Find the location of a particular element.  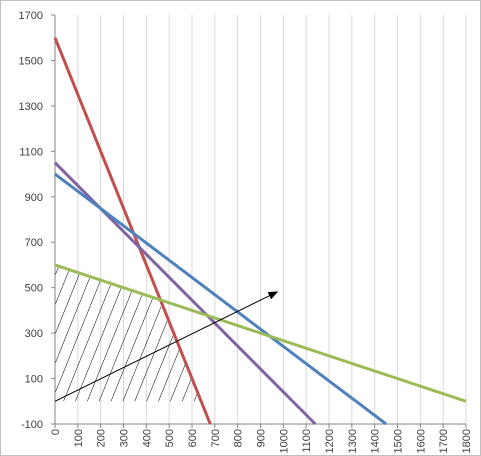

x-tick-label: 1600 is located at coordinates (421, 441).